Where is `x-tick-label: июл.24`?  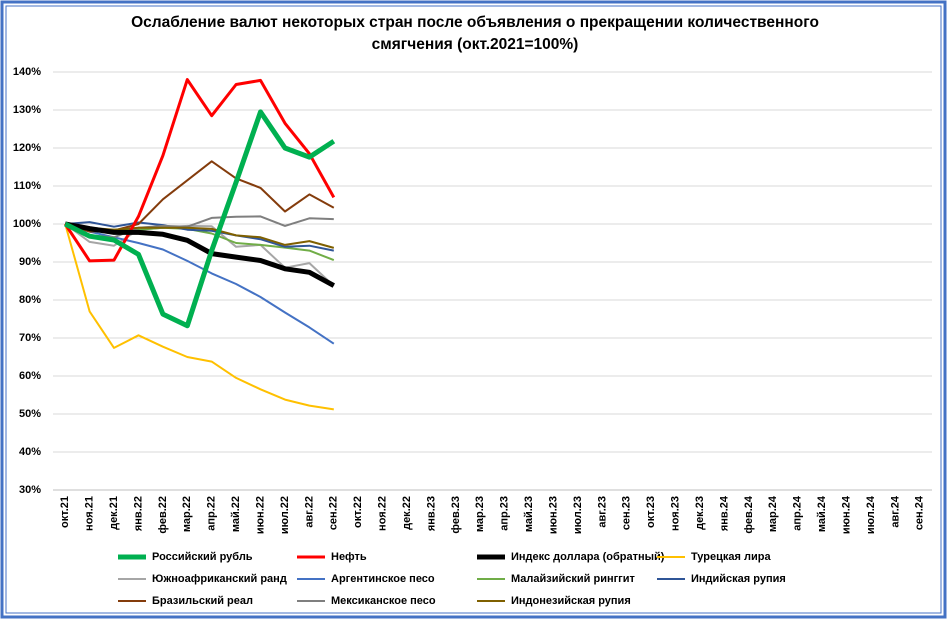
x-tick-label: июл.24 is located at coordinates (871, 514).